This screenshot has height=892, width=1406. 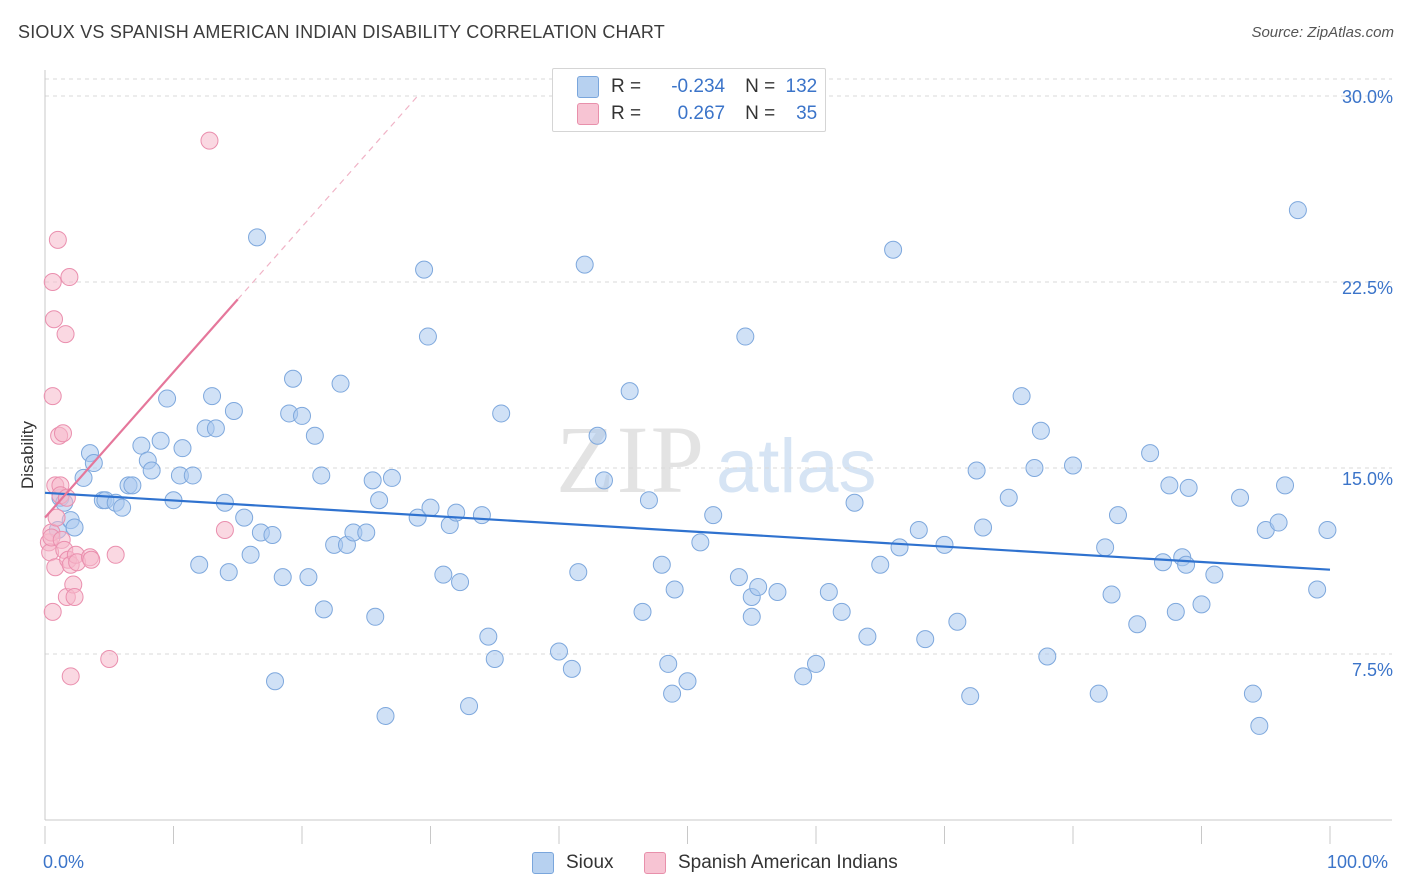 I want to click on legend-label: Sioux, so click(x=590, y=862).